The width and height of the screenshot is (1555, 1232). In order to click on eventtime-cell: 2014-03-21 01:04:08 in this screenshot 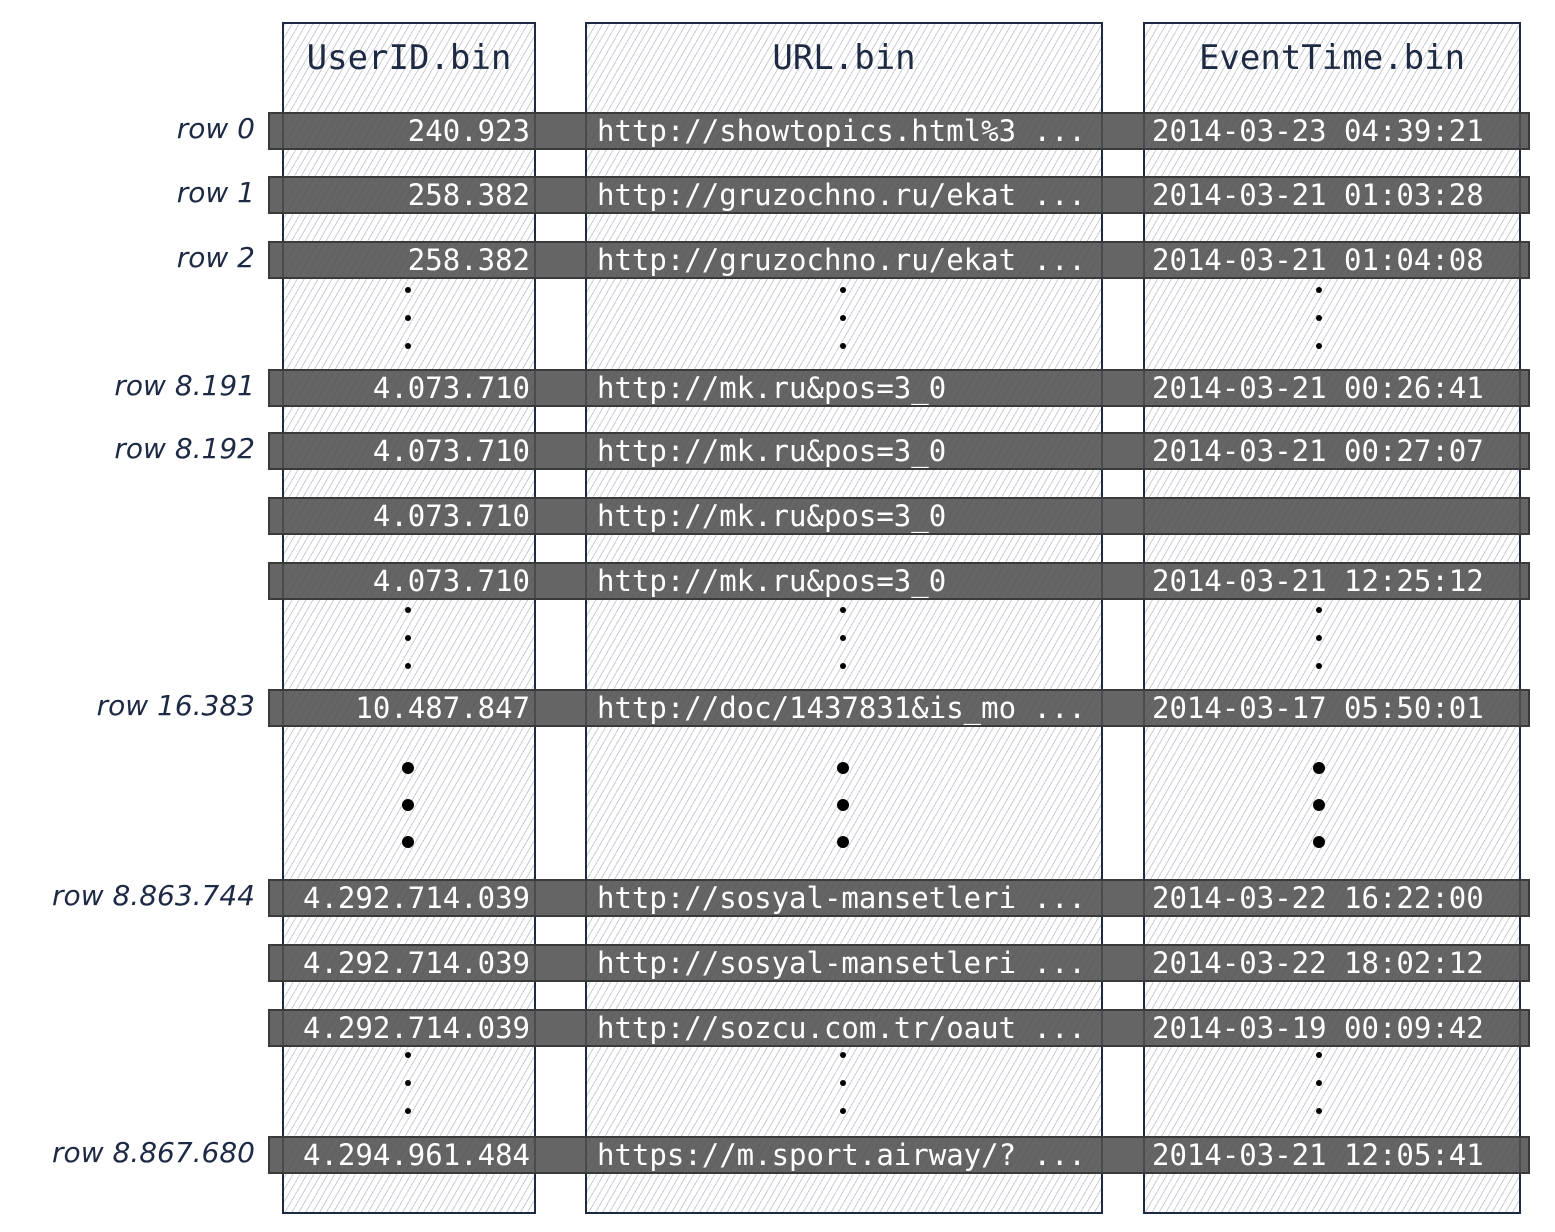, I will do `click(1318, 260)`.